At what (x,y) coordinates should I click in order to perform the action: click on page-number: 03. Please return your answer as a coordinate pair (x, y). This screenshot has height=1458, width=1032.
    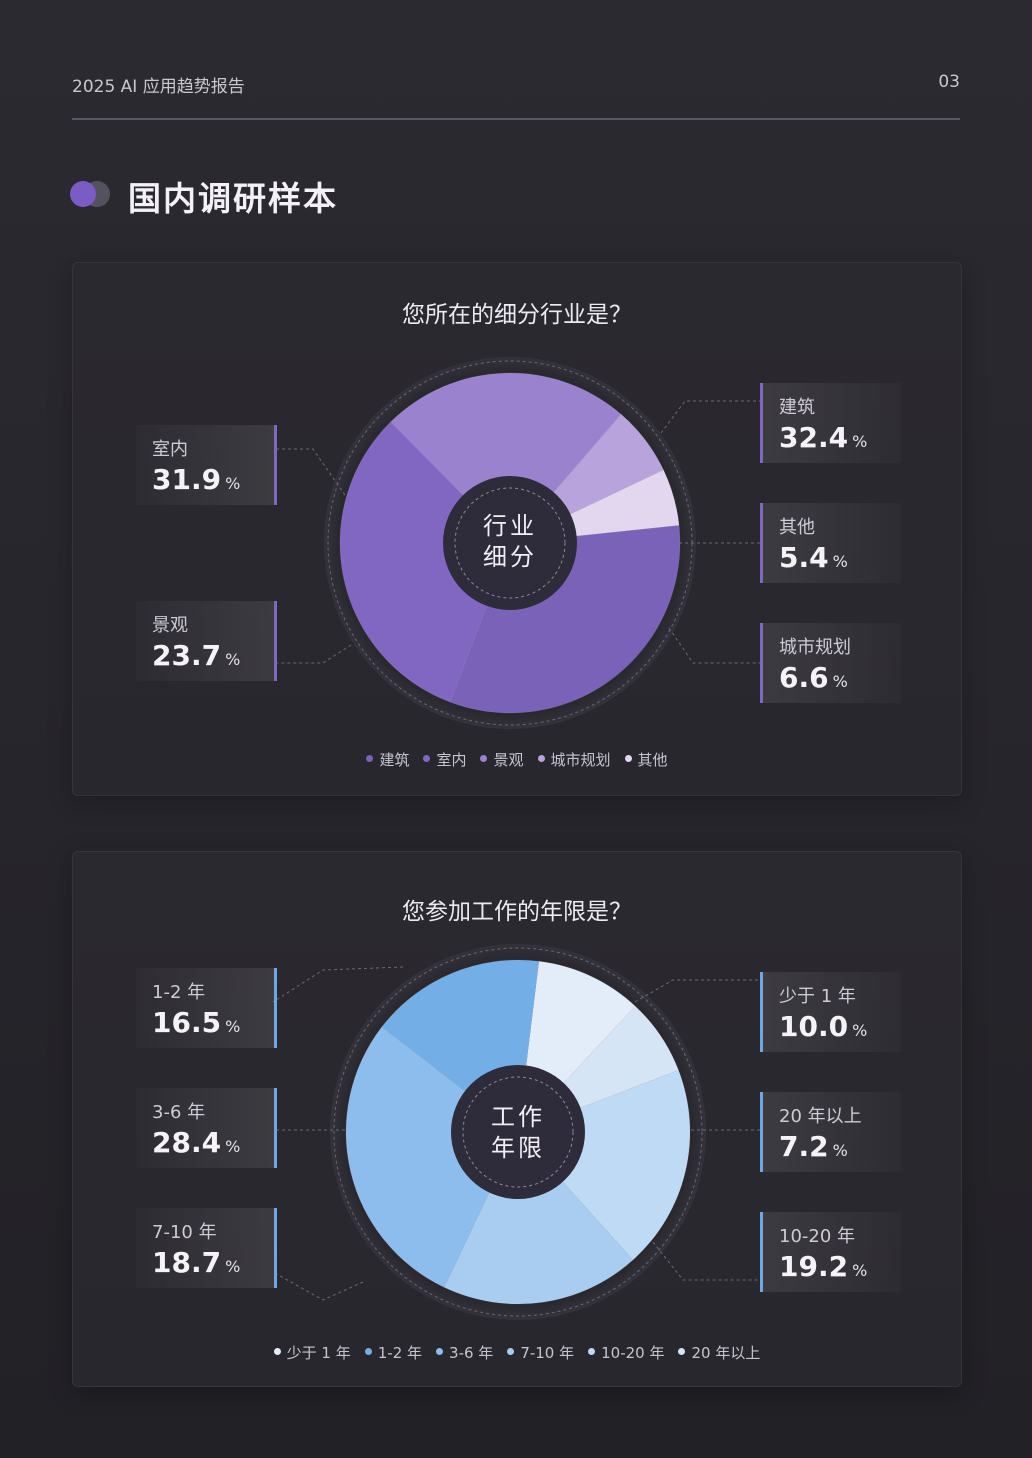
    Looking at the image, I should click on (949, 82).